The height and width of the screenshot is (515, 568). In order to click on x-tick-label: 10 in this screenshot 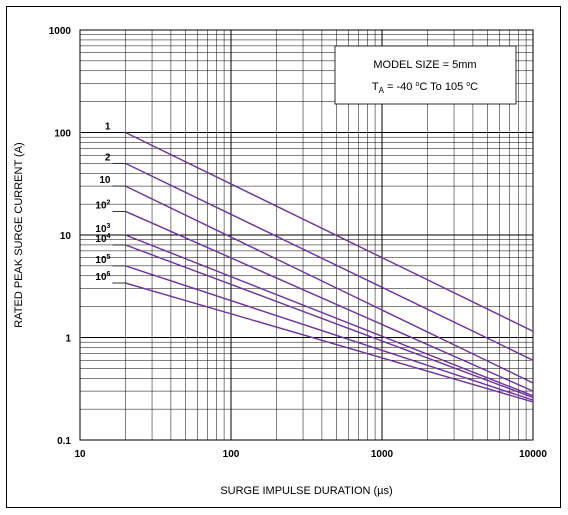, I will do `click(80, 454)`.